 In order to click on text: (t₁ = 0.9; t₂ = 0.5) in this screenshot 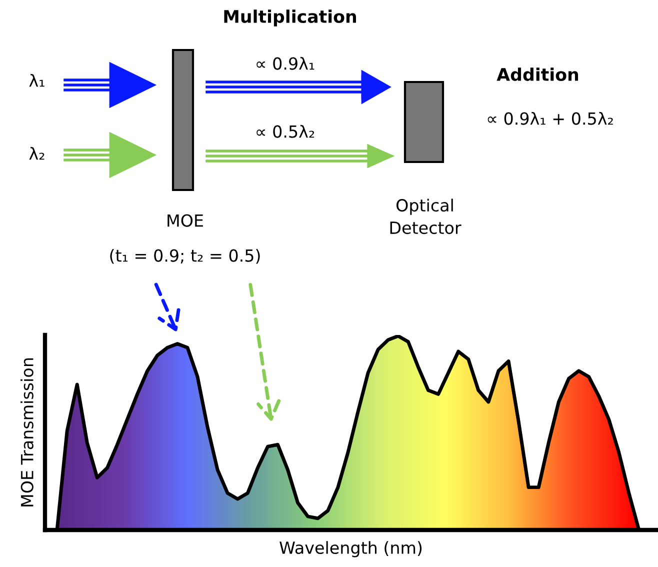, I will do `click(185, 256)`.